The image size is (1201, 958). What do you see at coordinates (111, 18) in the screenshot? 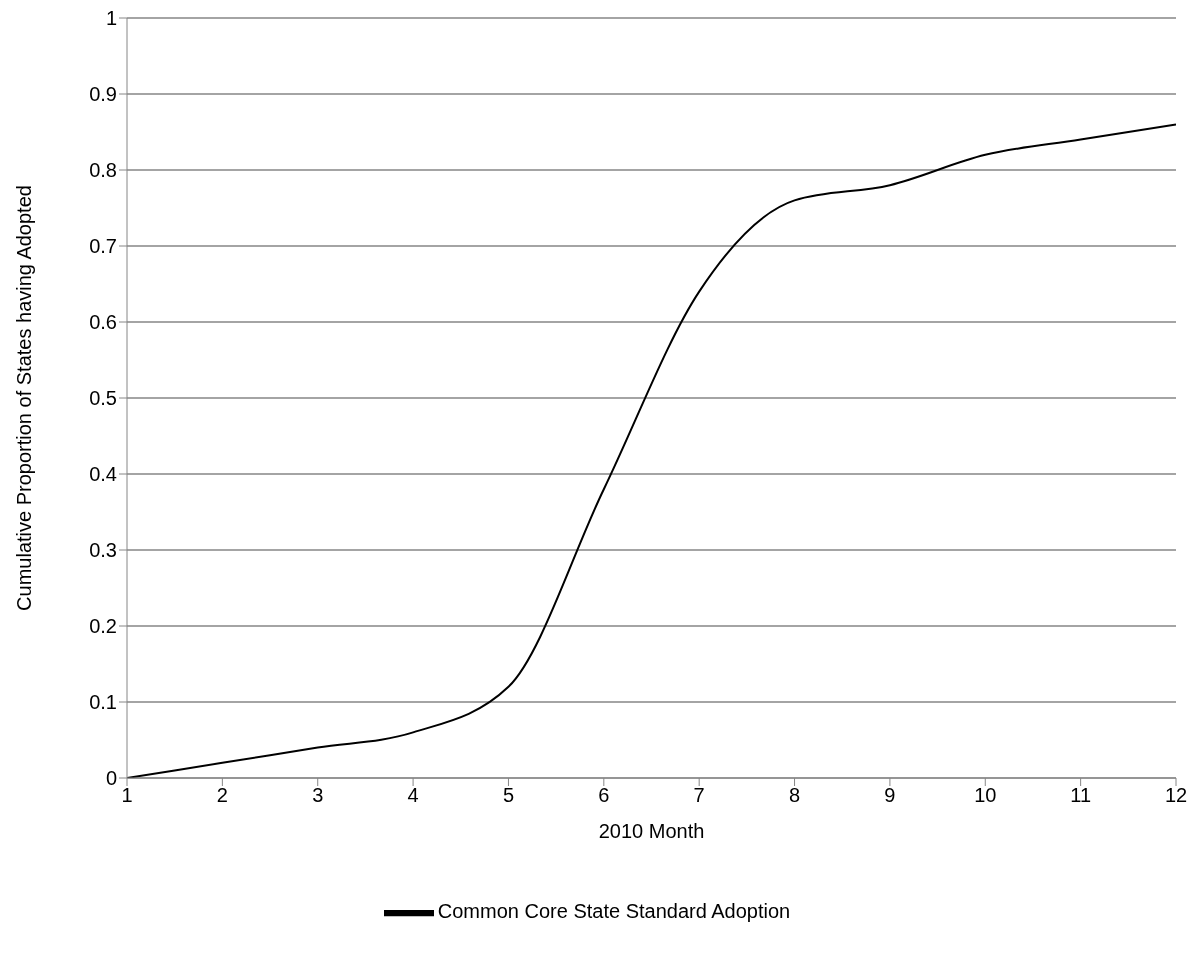
I see `y-tick-label: 1` at bounding box center [111, 18].